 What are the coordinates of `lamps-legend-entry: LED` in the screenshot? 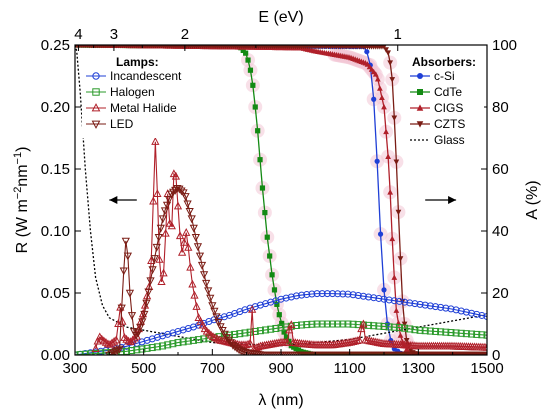 It's located at (110, 124).